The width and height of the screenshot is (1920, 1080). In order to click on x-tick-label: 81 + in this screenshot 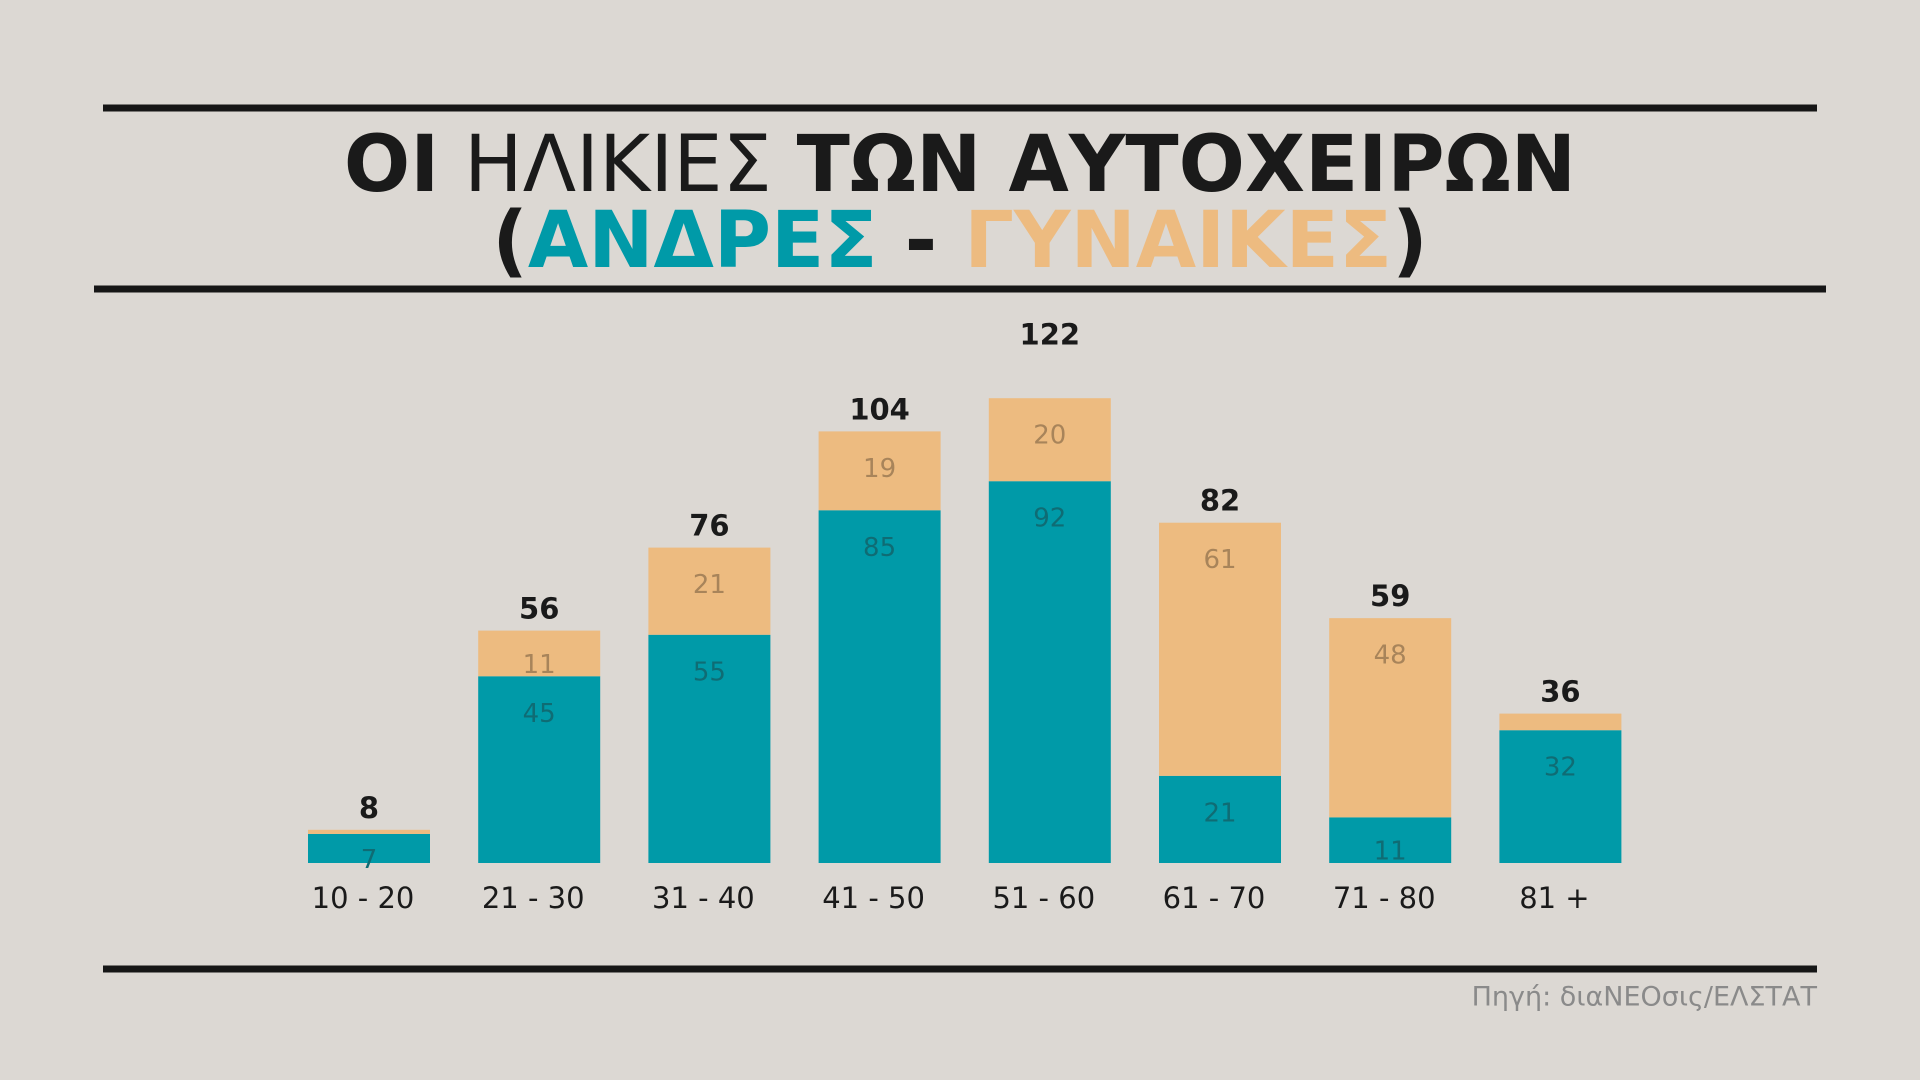, I will do `click(1554, 898)`.